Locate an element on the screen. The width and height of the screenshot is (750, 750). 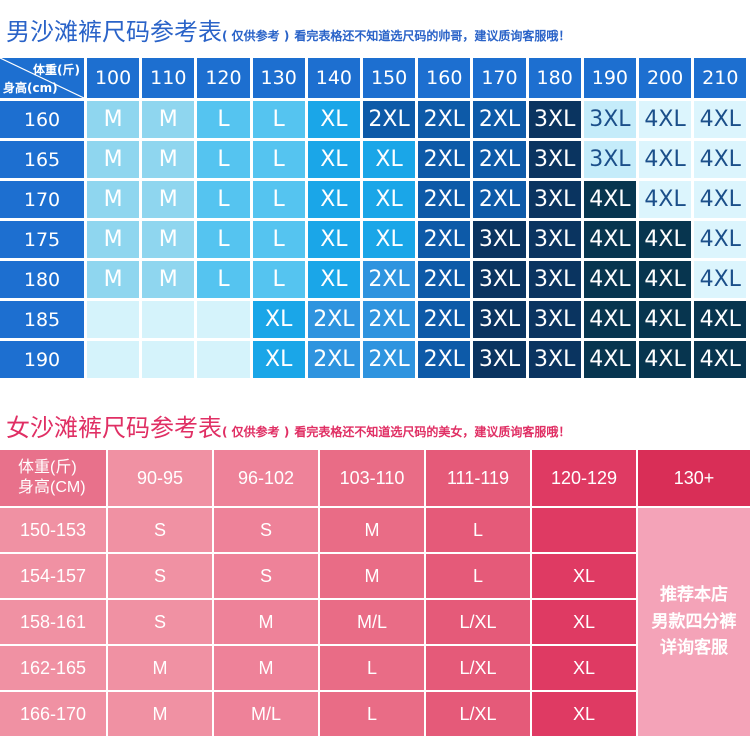
women-note: 看完表格还不知道选尺码的美女，建议质询客服哦！ is located at coordinates (432, 432).